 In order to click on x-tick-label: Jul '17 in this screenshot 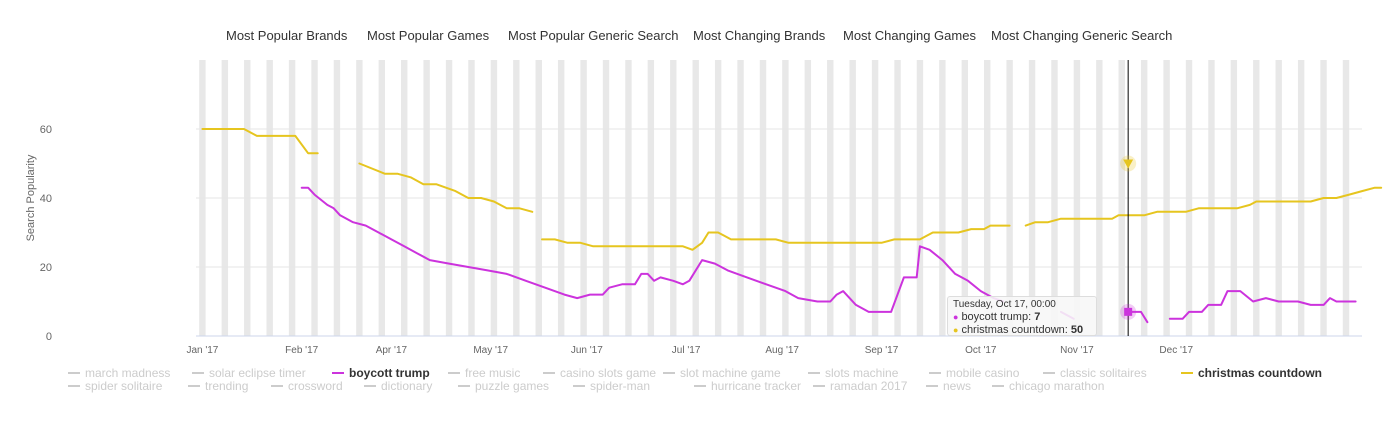, I will do `click(686, 350)`.